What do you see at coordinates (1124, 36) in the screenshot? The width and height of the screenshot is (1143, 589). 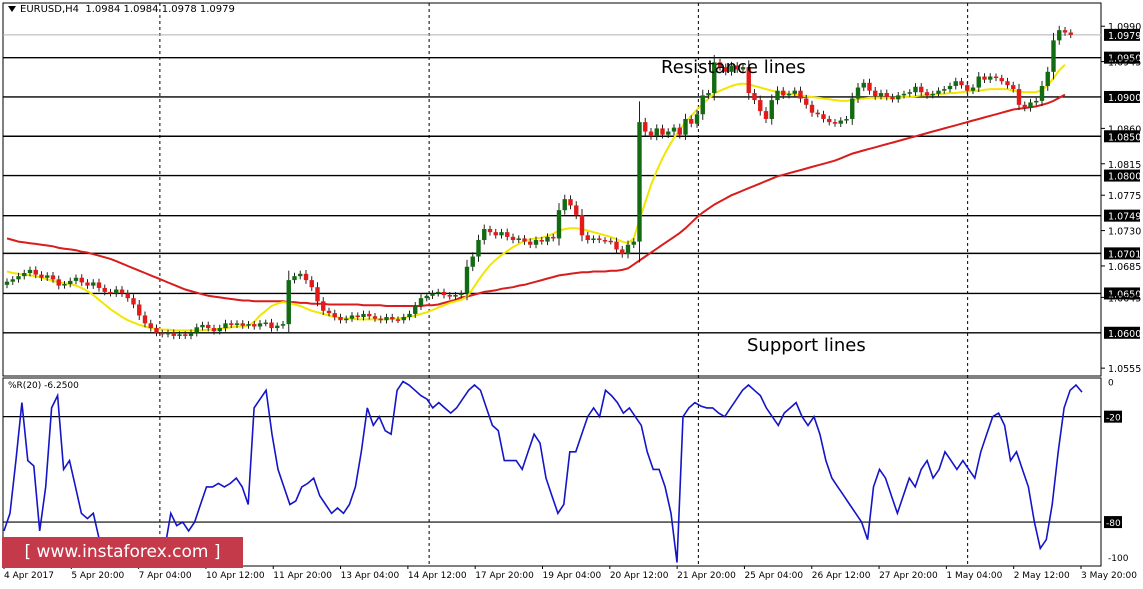 I see `price-level-label: 1.0979` at bounding box center [1124, 36].